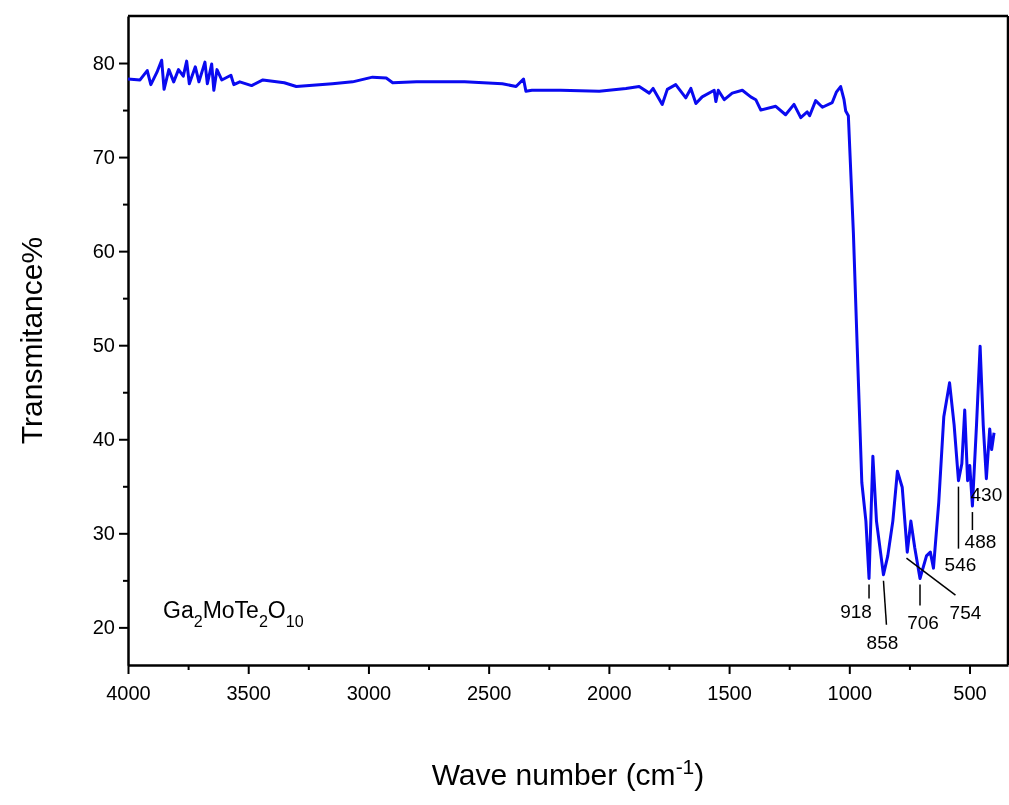 Image resolution: width=1009 pixels, height=805 pixels. What do you see at coordinates (965, 613) in the screenshot?
I see `annotation: 754` at bounding box center [965, 613].